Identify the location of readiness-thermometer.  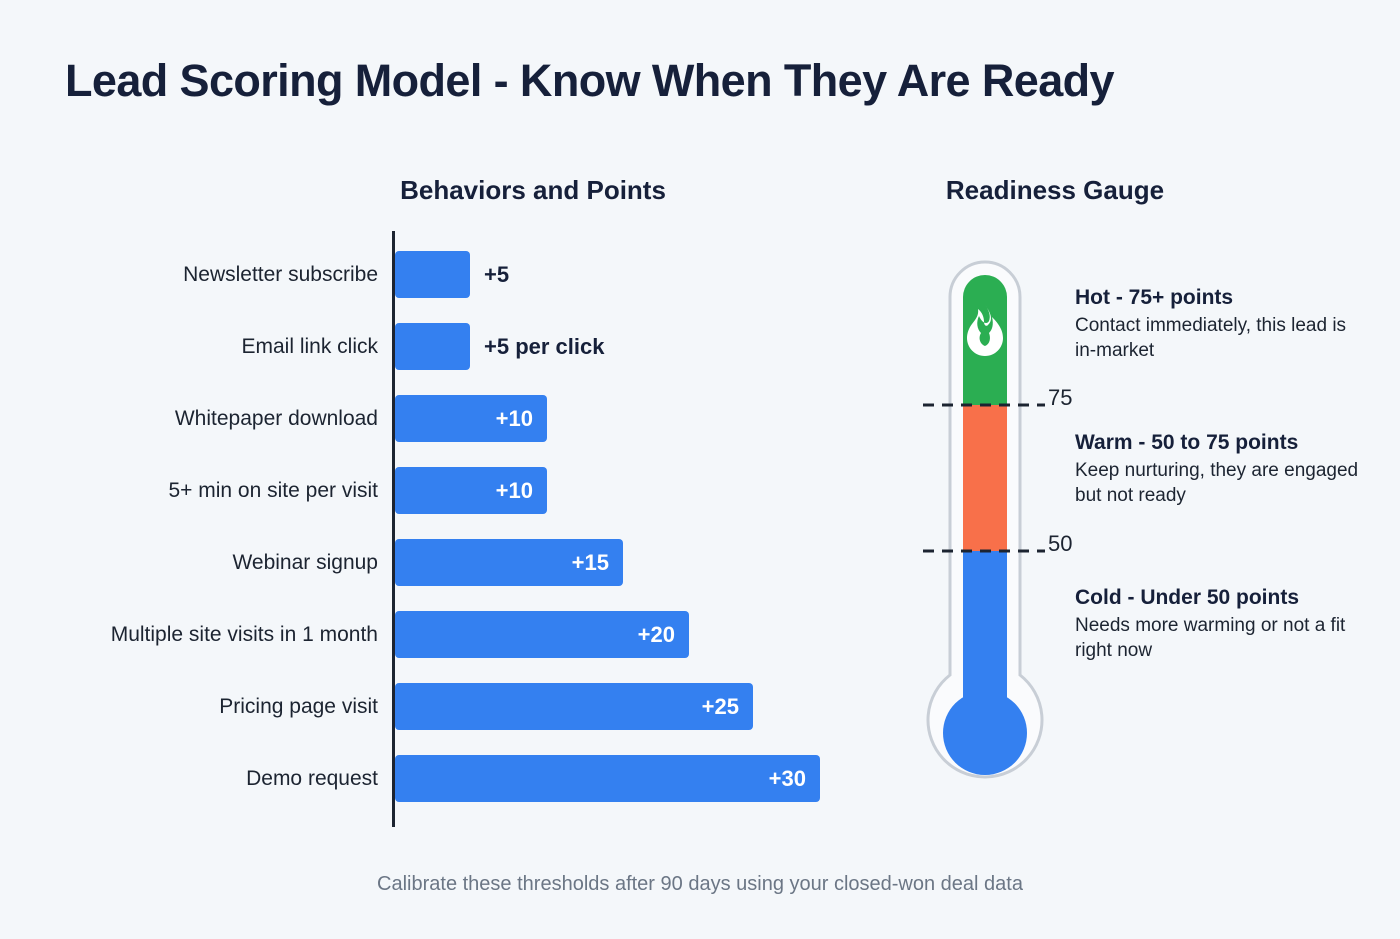
(990, 525).